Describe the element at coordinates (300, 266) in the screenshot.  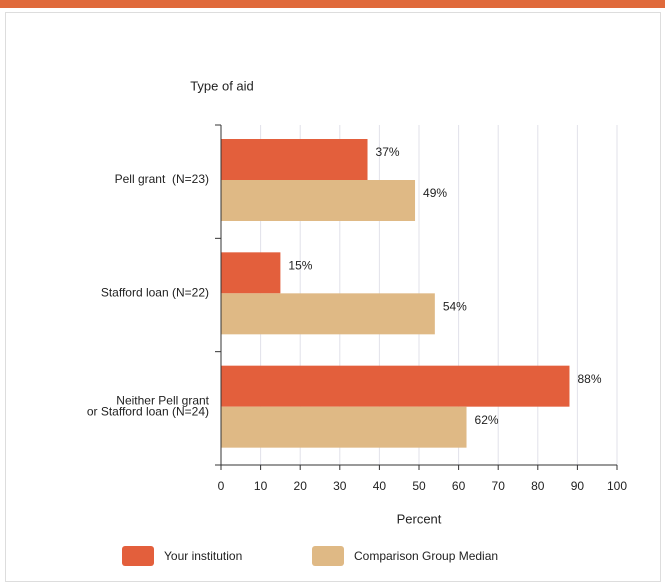
I see `value-label: 15%` at that location.